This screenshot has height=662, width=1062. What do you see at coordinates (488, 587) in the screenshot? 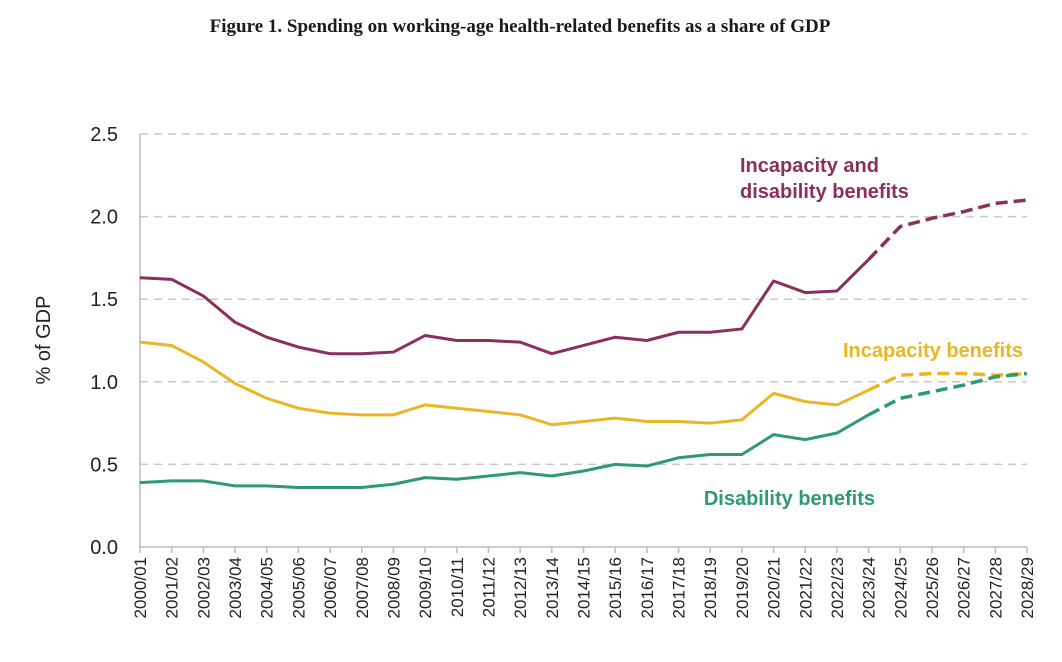
I see `x-tick-label: 2011/12` at bounding box center [488, 587].